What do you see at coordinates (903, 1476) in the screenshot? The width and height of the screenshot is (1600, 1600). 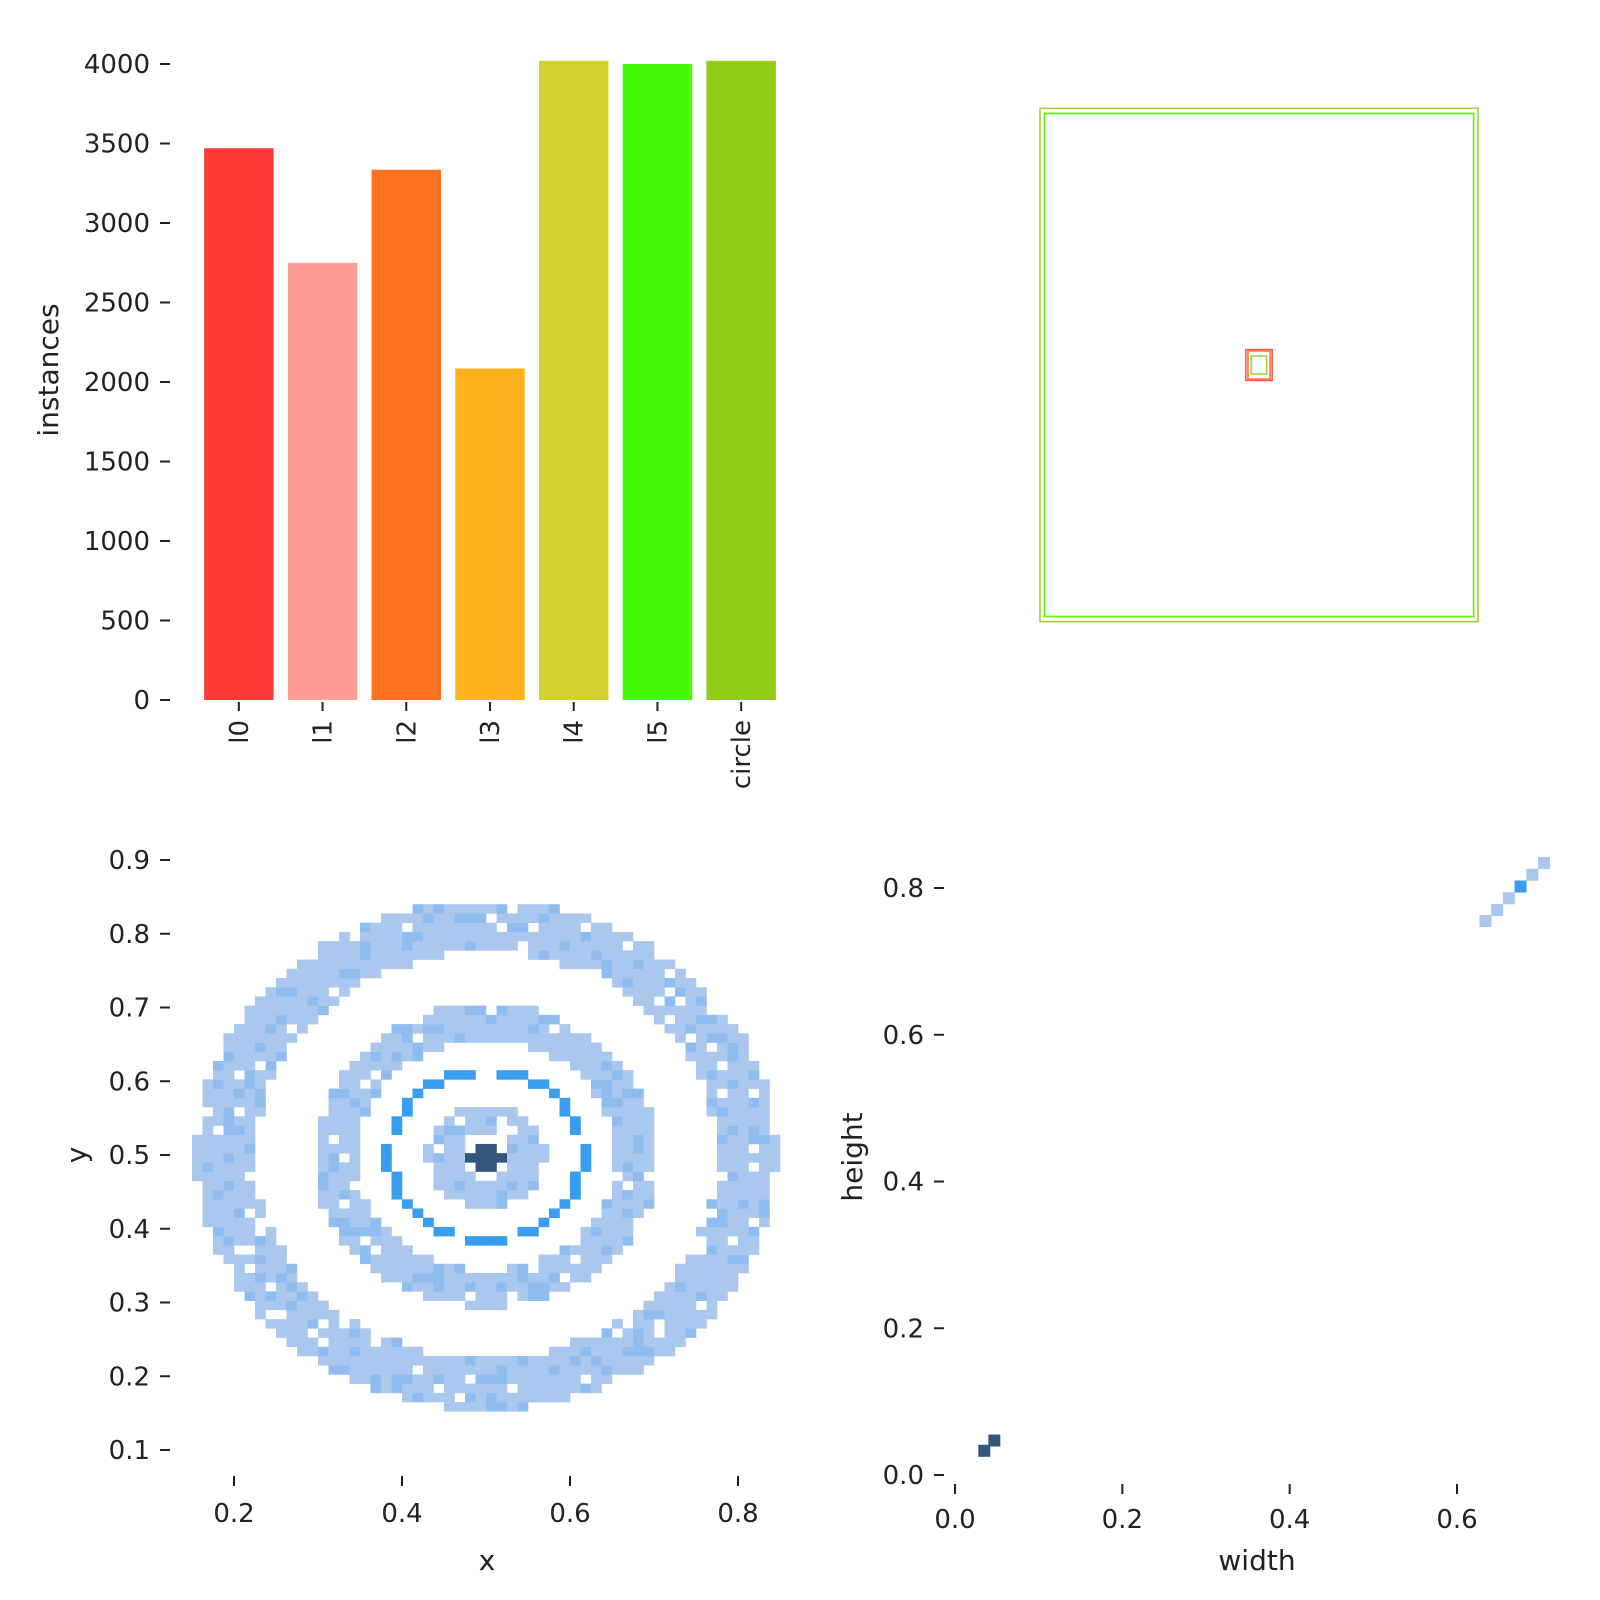 I see `wh-y-tick-label: 0.0` at bounding box center [903, 1476].